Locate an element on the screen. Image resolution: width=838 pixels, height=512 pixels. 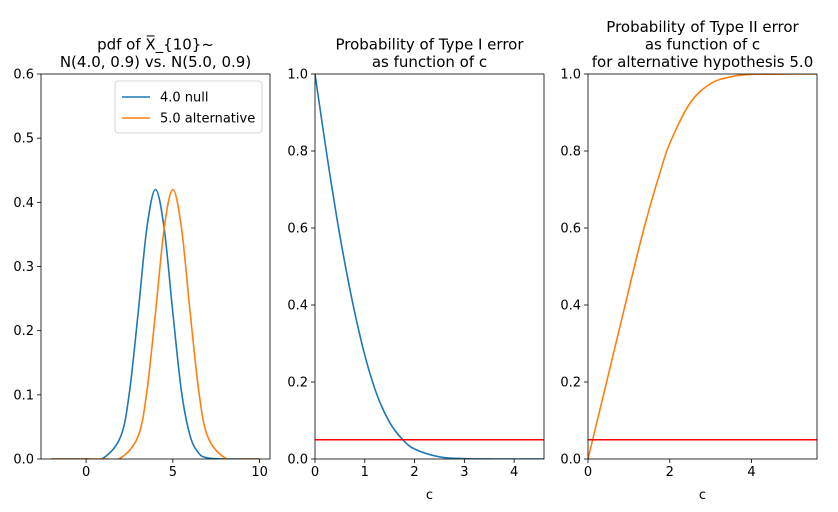
x-tick-label: 10 is located at coordinates (259, 472).